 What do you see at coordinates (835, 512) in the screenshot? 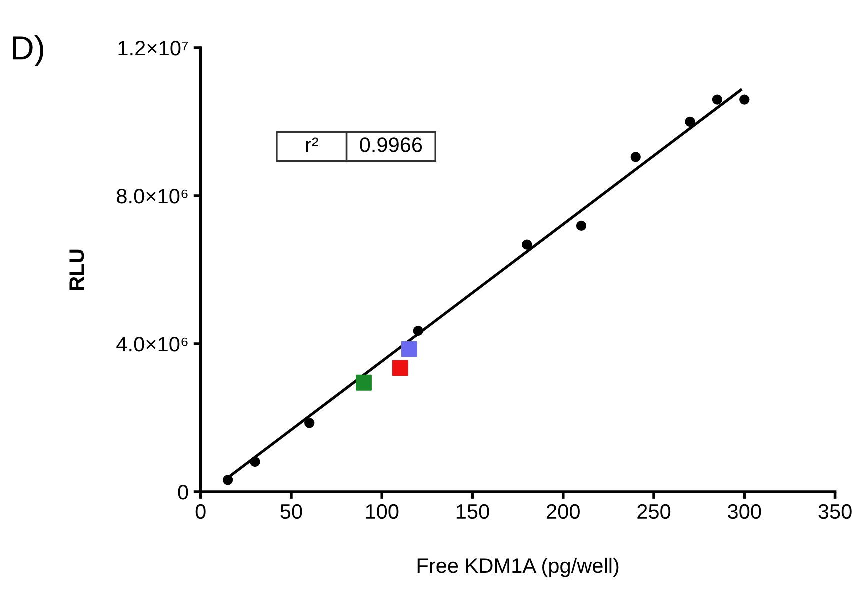
I see `x-tick-label: 350` at bounding box center [835, 512].